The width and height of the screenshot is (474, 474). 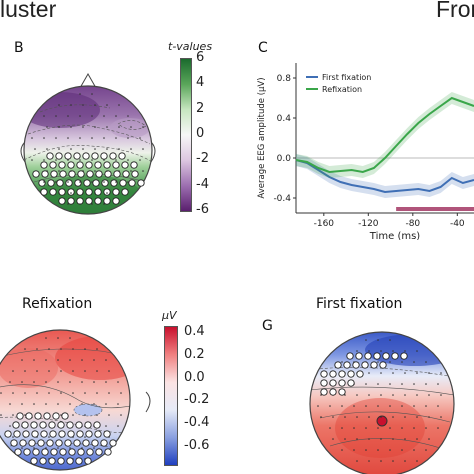 I want to click on panel-c-ylabel: Average EEG amplitude (μV), so click(x=262, y=137).